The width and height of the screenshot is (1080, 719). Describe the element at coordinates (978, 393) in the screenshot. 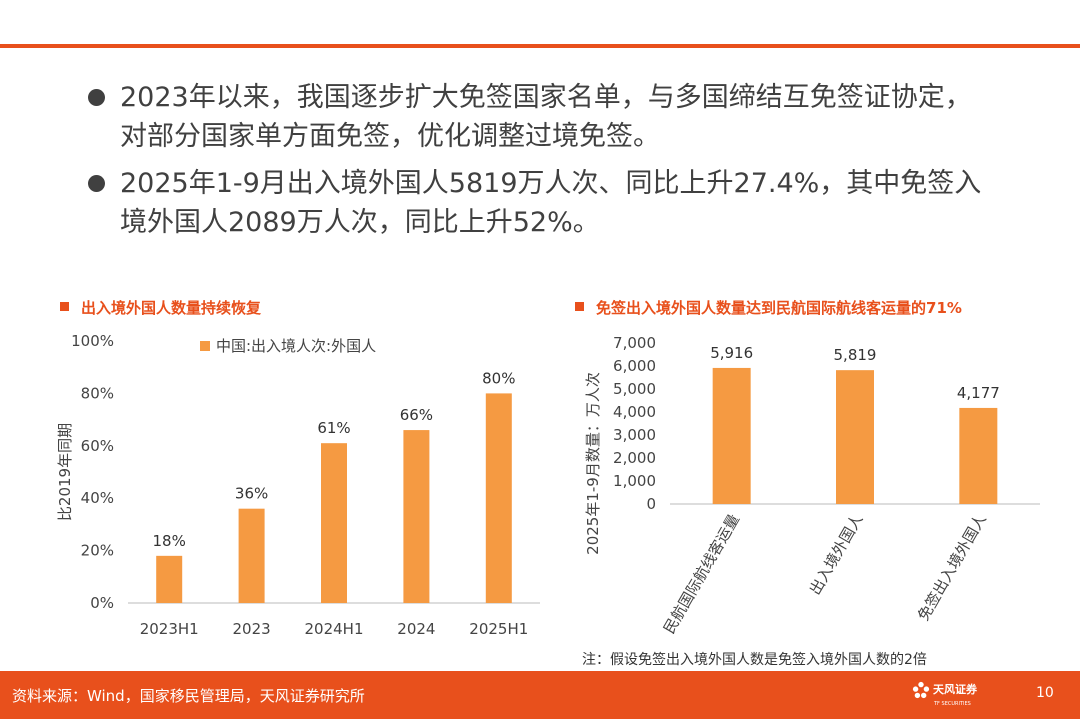

I see `data-label: 4,177` at that location.